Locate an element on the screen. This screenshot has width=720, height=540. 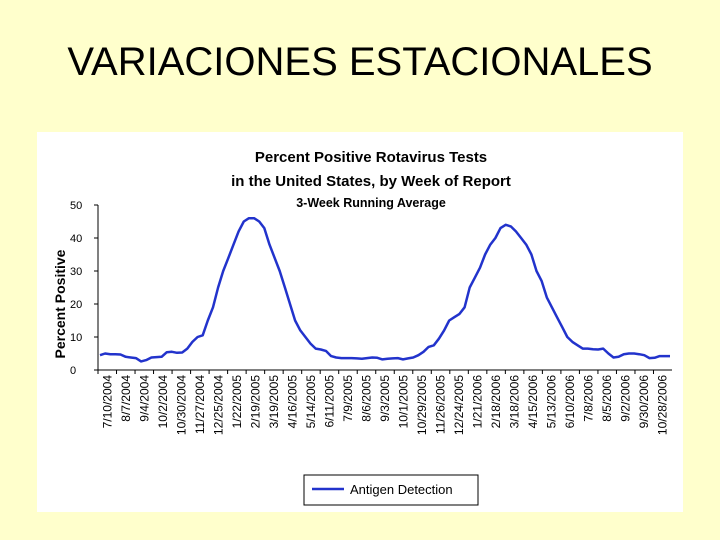
chart-title: Percent Positive Rotavirus Tests is located at coordinates (371, 157).